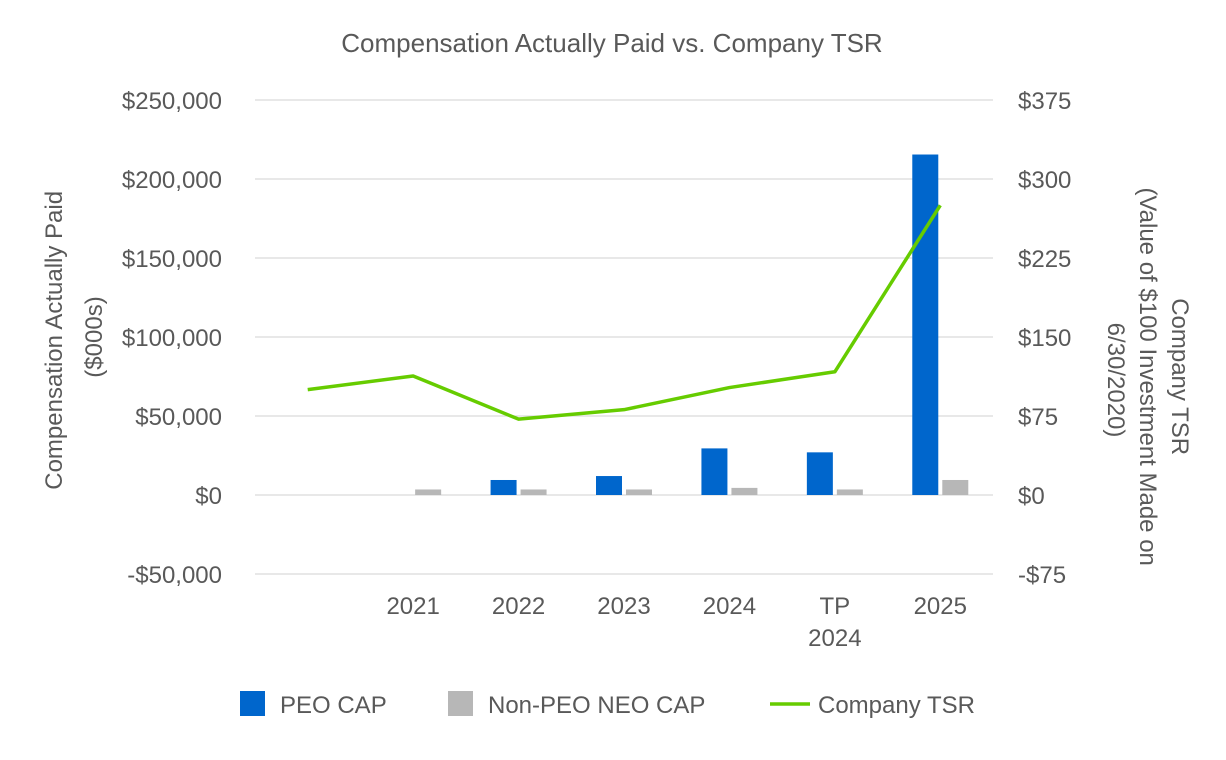  I want to click on right-axis-title-line: 6/30/2020), so click(1115, 380).